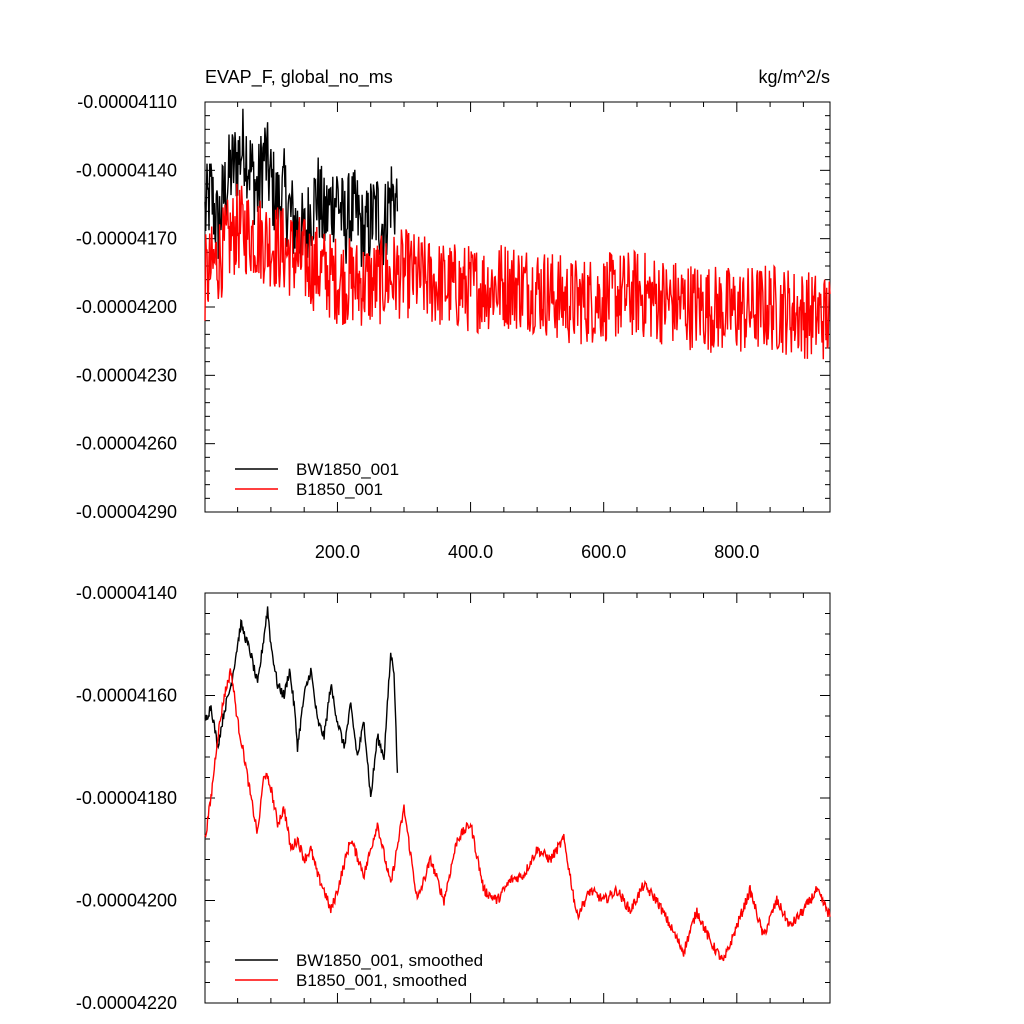 This screenshot has height=1024, width=1024. I want to click on legend-label: B1850_001, so click(339, 489).